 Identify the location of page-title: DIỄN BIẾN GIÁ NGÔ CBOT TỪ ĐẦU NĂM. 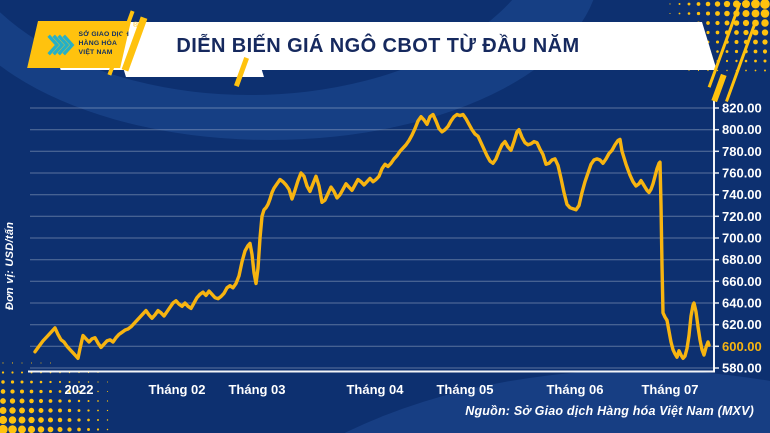
(378, 45).